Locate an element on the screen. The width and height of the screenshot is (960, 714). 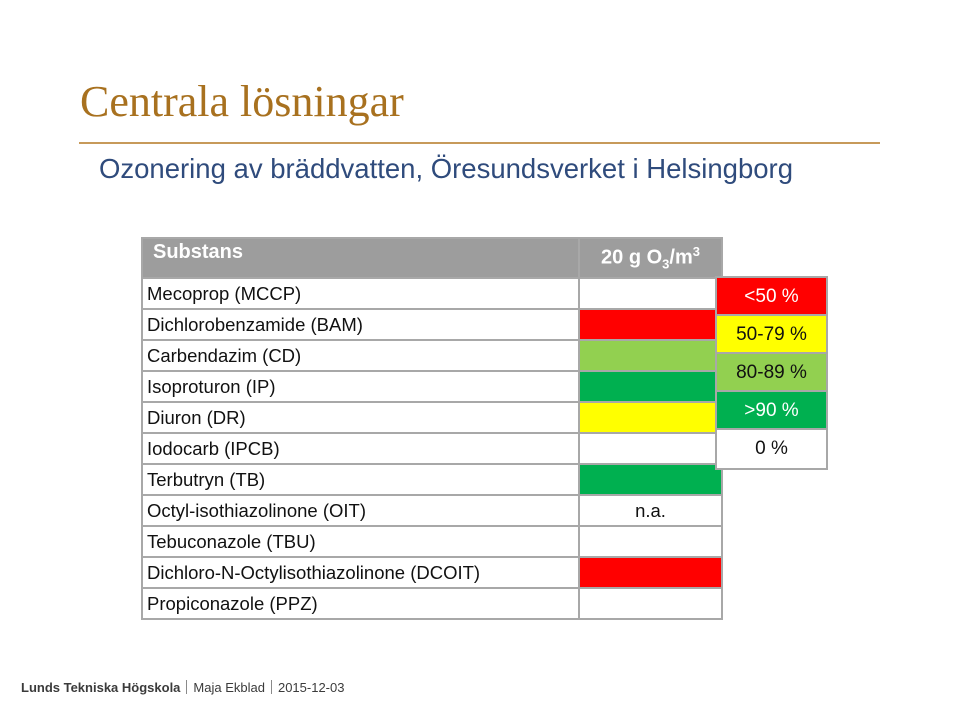
legend-item: <50 % is located at coordinates (771, 297).